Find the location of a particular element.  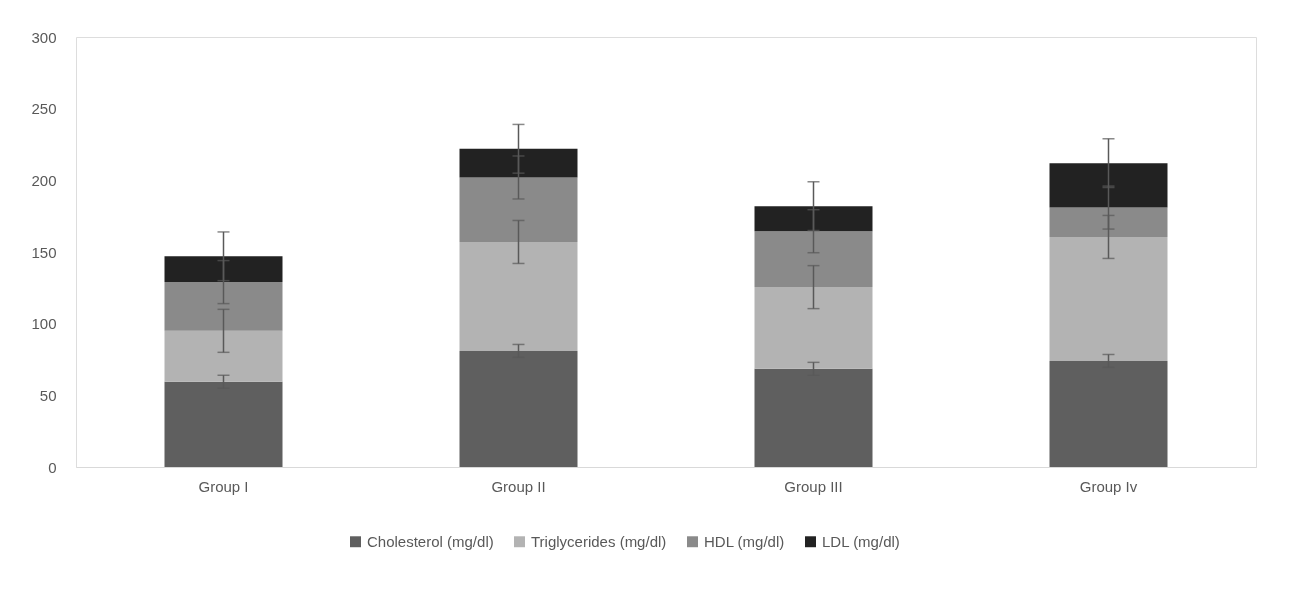

y-tick-label: 300 is located at coordinates (44, 37).